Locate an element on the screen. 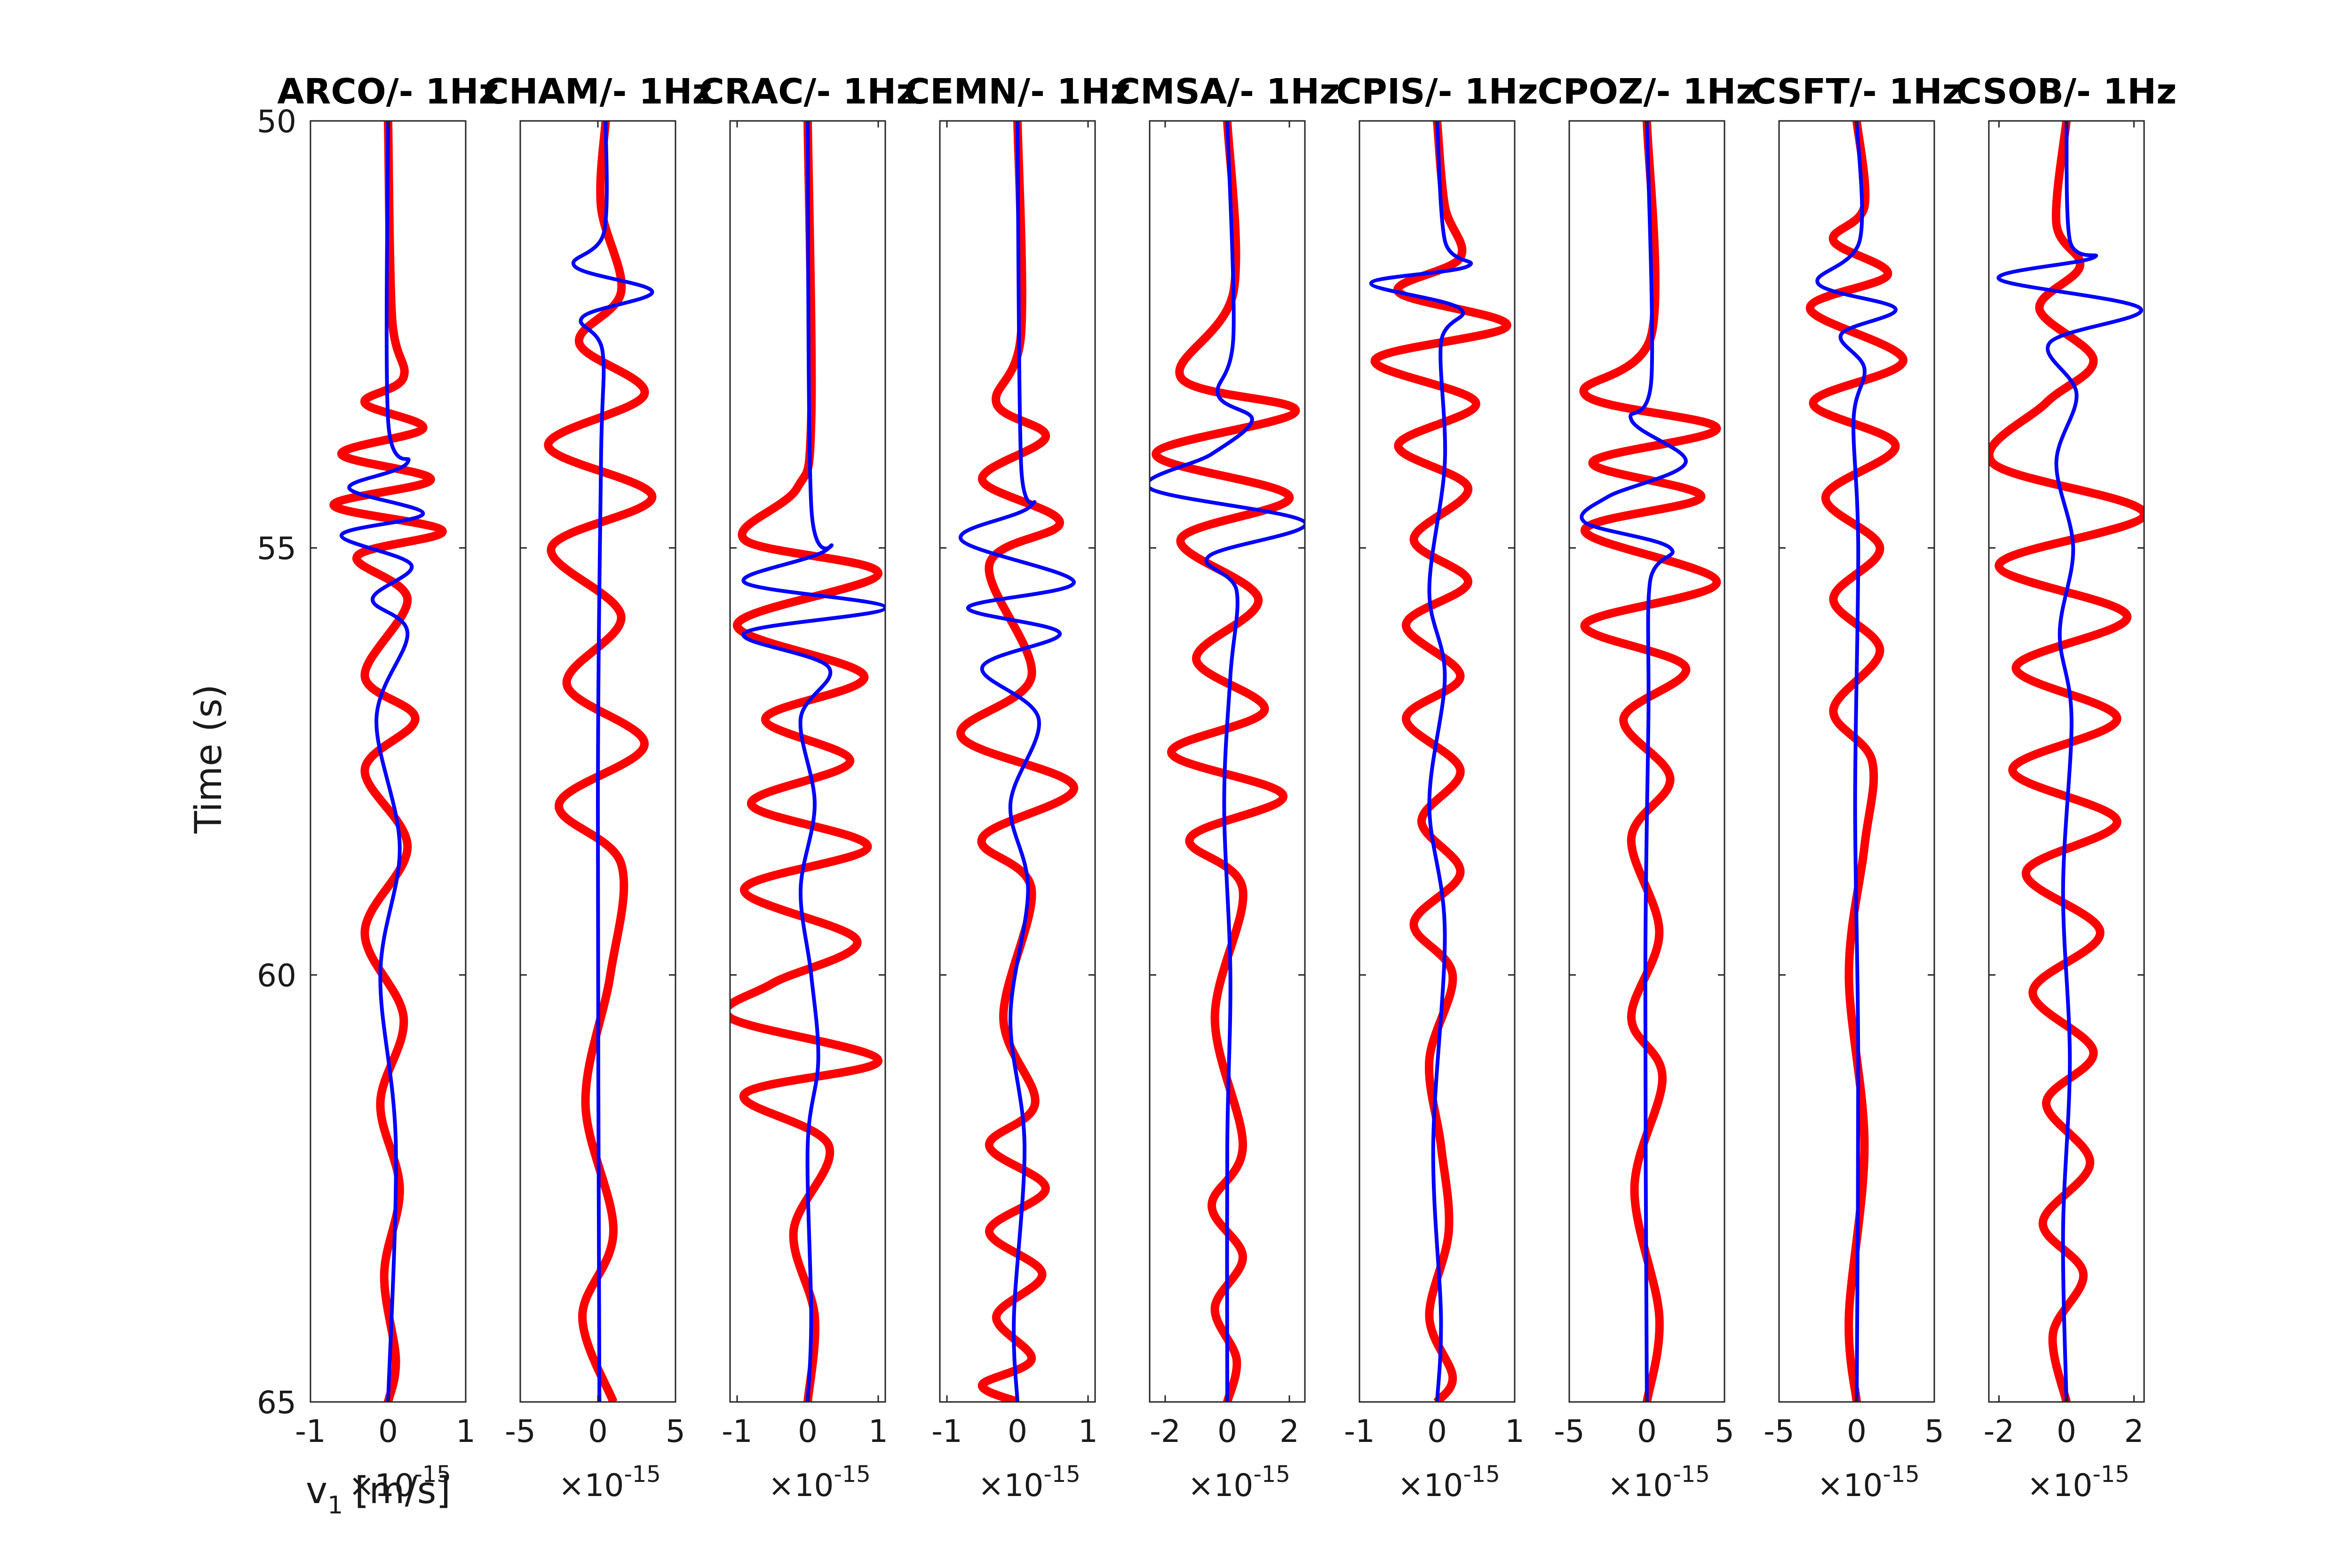 This screenshot has height=1568, width=2352. y-tick-label: 60 is located at coordinates (276, 975).